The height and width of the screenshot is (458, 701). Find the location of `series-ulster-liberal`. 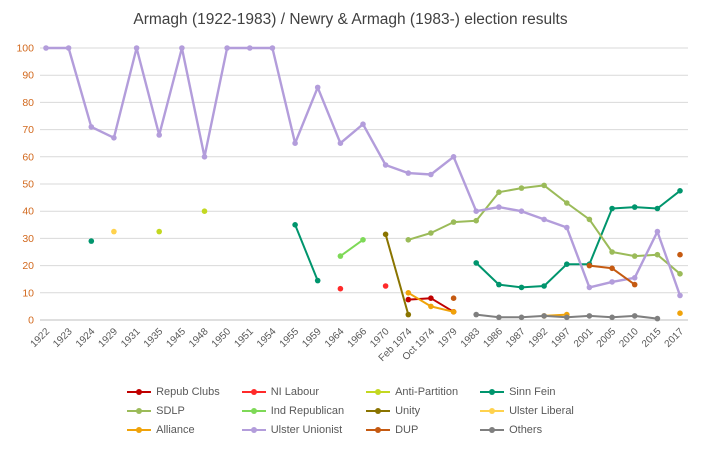

series-ulster-liberal is located at coordinates (114, 231).